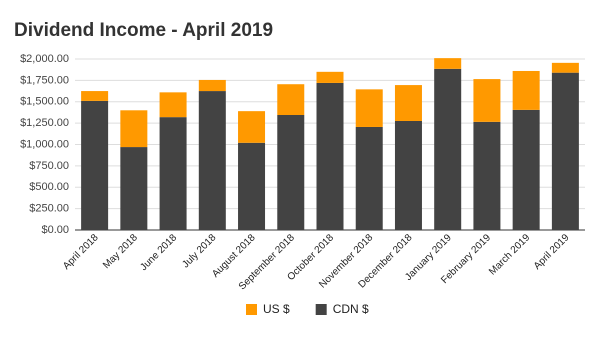 This screenshot has width=605, height=340. I want to click on x-tick-label: March 2019, so click(509, 254).